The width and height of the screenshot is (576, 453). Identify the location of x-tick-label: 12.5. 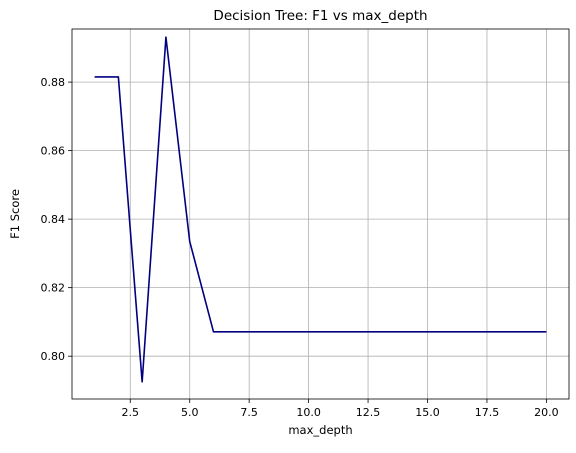
(368, 412).